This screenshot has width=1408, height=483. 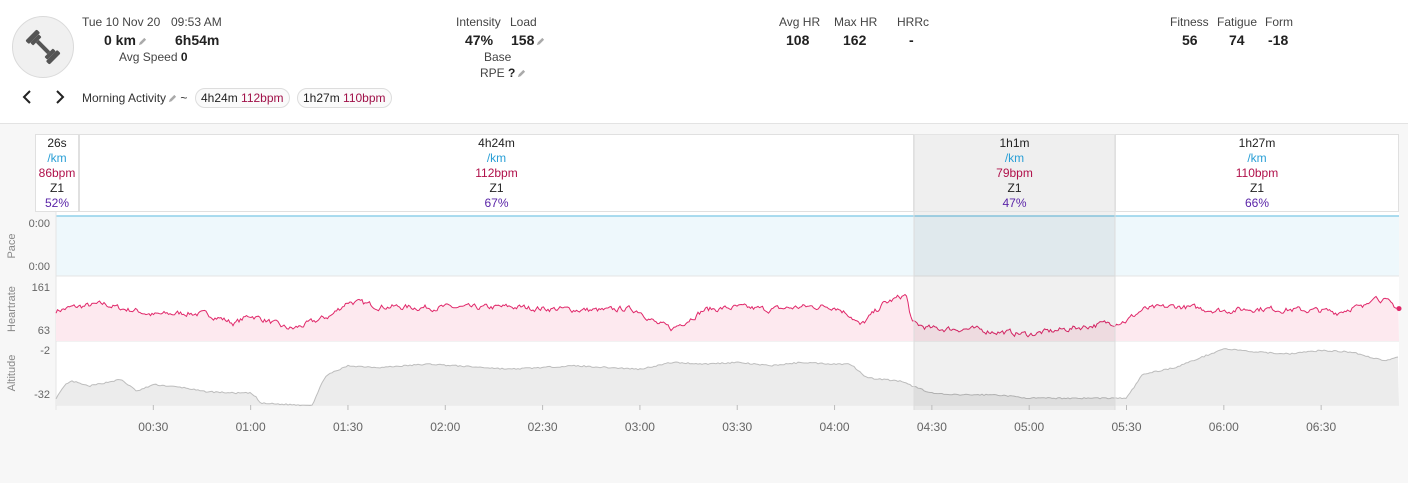 What do you see at coordinates (798, 40) in the screenshot?
I see `avg-hr-value: 108` at bounding box center [798, 40].